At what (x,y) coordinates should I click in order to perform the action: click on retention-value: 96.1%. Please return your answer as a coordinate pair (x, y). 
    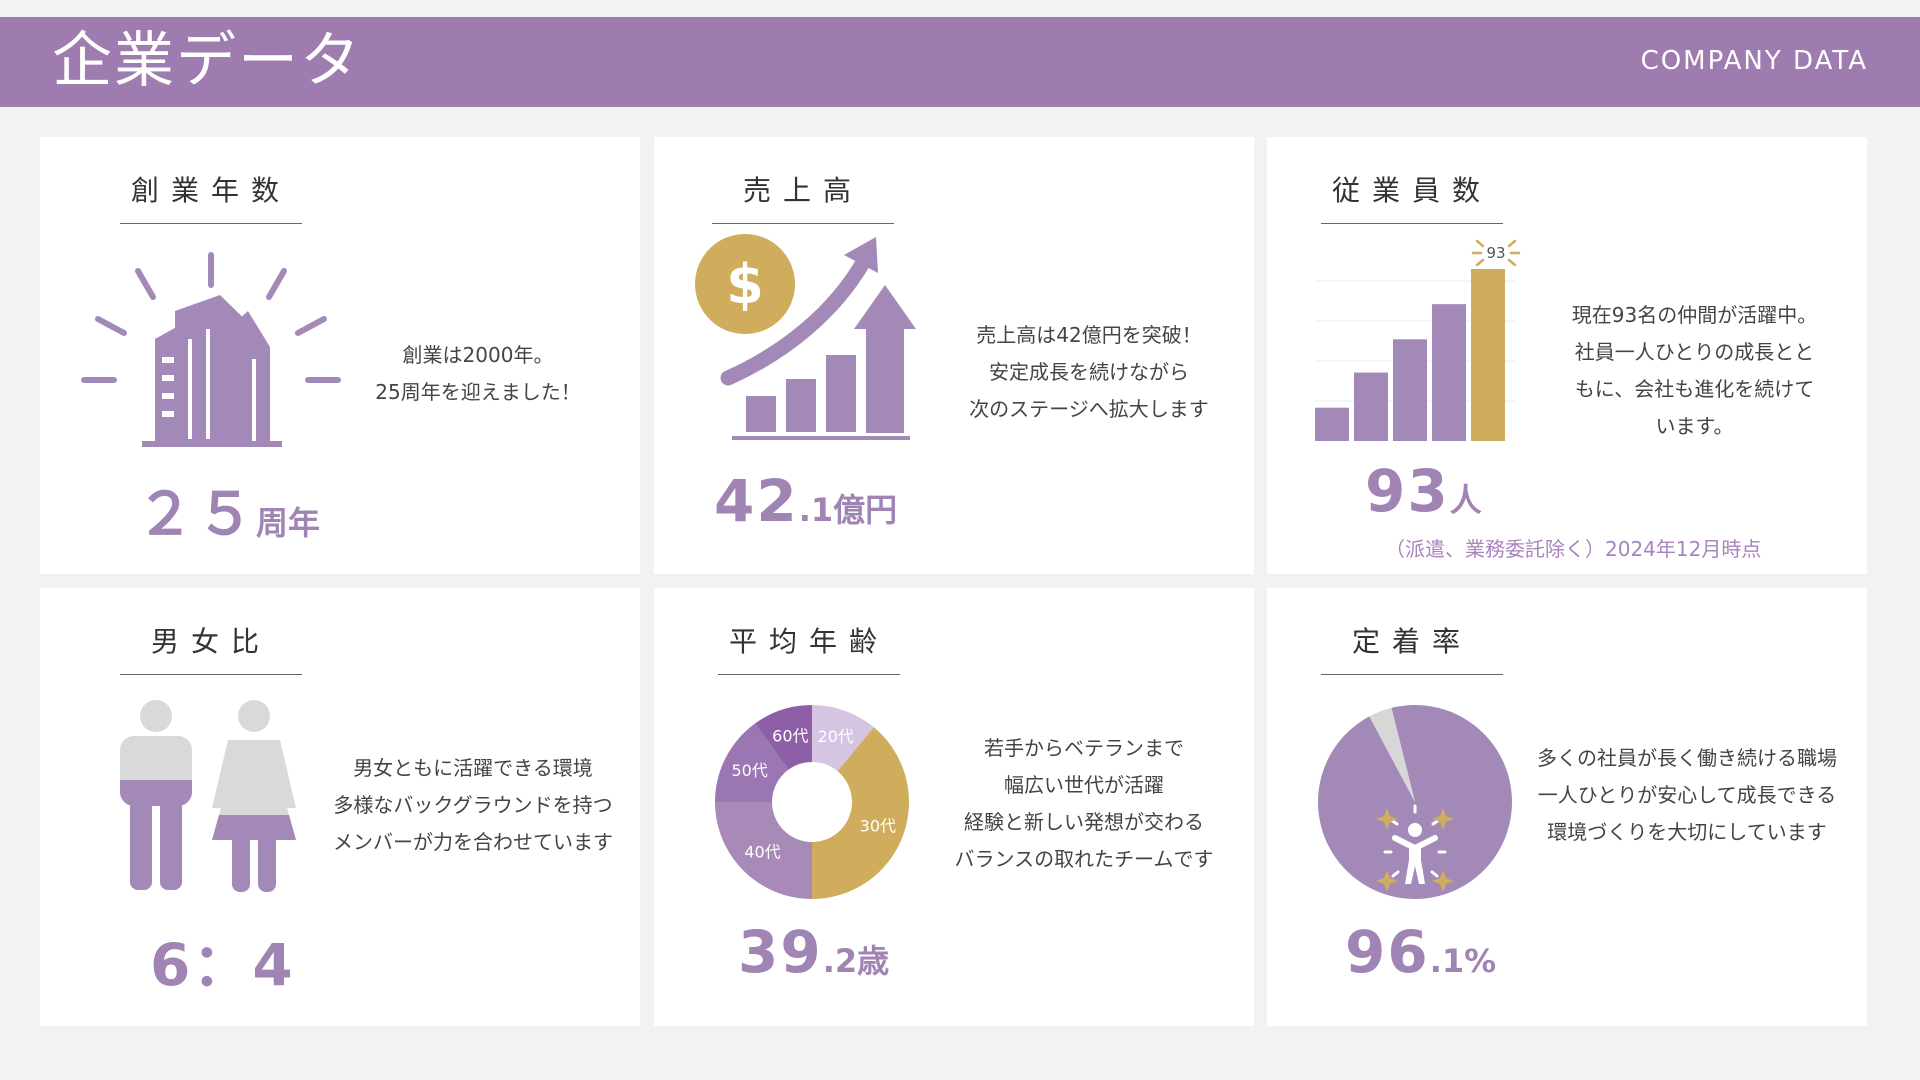
    Looking at the image, I should click on (1421, 952).